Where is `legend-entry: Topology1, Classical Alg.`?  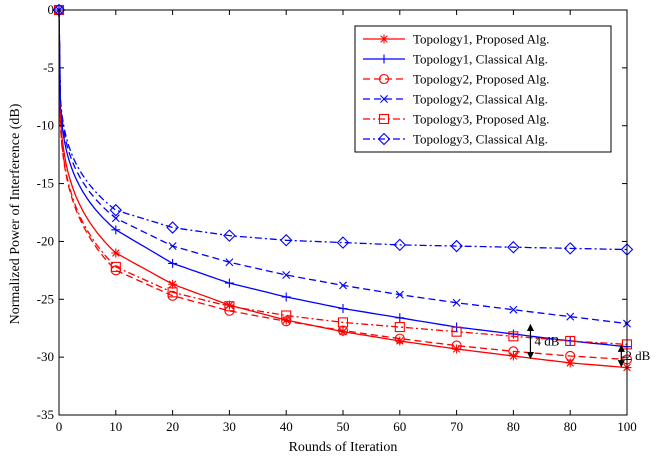 legend-entry: Topology1, Classical Alg. is located at coordinates (455, 59).